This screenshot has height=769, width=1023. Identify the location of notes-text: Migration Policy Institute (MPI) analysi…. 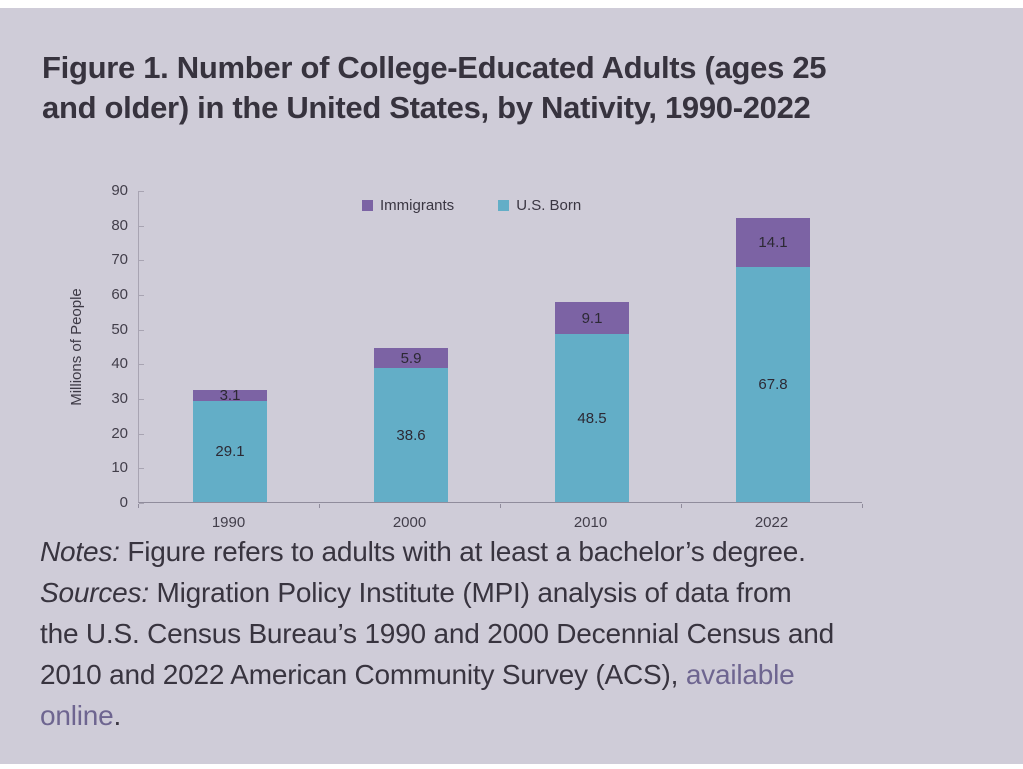
(474, 592).